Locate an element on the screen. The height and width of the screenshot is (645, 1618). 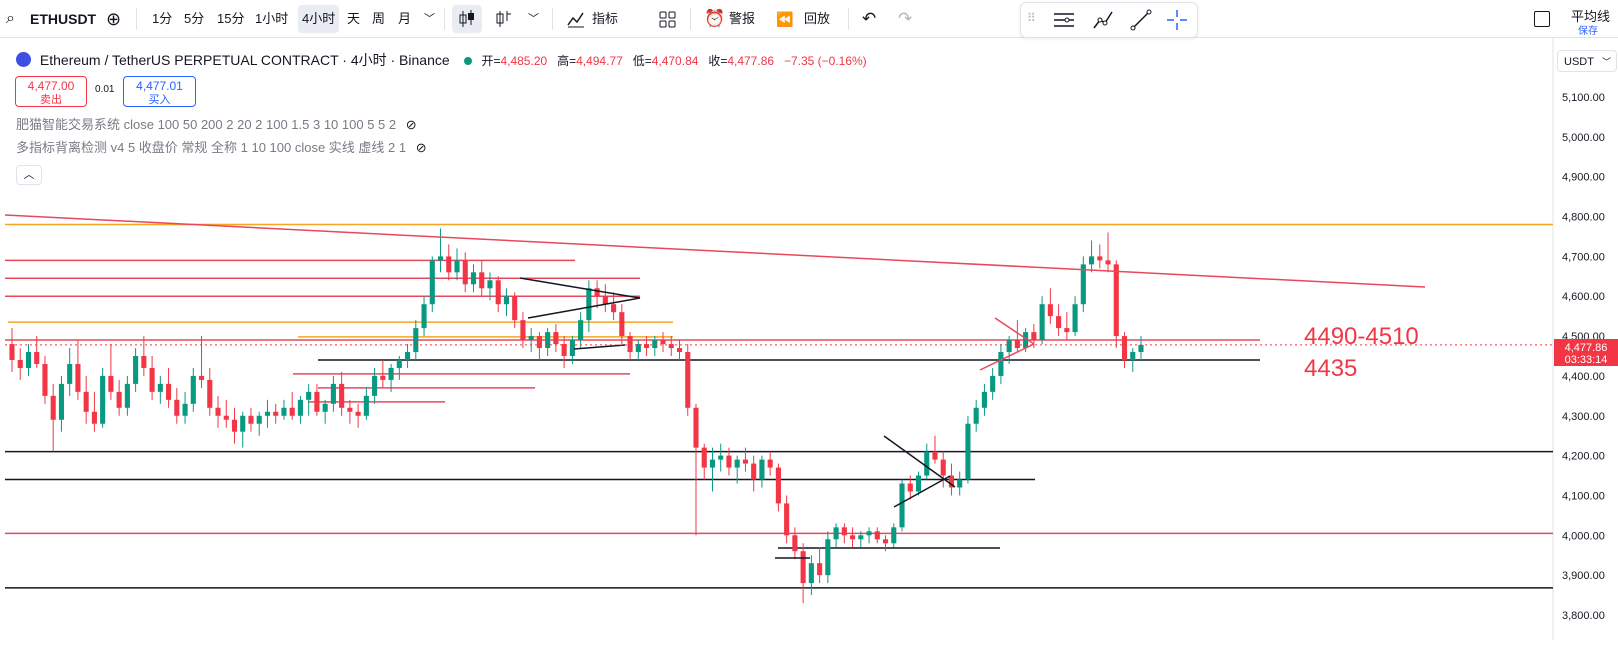
save-button: 保存 is located at coordinates (1588, 31).